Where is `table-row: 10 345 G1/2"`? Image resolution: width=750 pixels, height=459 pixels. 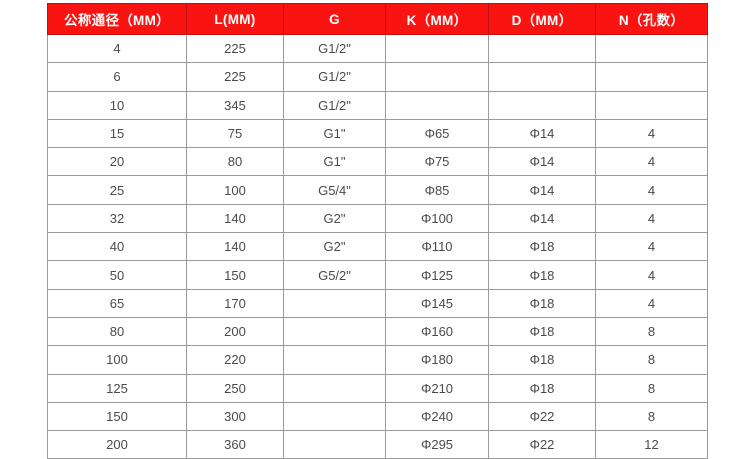 table-row: 10 345 G1/2" is located at coordinates (377, 105).